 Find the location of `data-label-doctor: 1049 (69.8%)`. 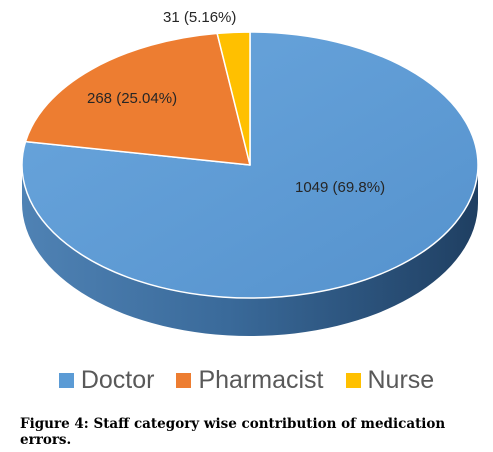

data-label-doctor: 1049 (69.8%) is located at coordinates (340, 187).